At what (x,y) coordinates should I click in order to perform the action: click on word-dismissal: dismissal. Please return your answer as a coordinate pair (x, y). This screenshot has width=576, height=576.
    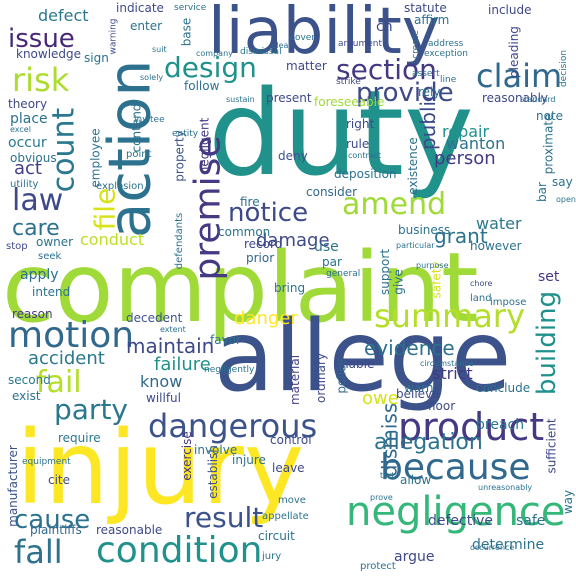
    Looking at the image, I should click on (261, 52).